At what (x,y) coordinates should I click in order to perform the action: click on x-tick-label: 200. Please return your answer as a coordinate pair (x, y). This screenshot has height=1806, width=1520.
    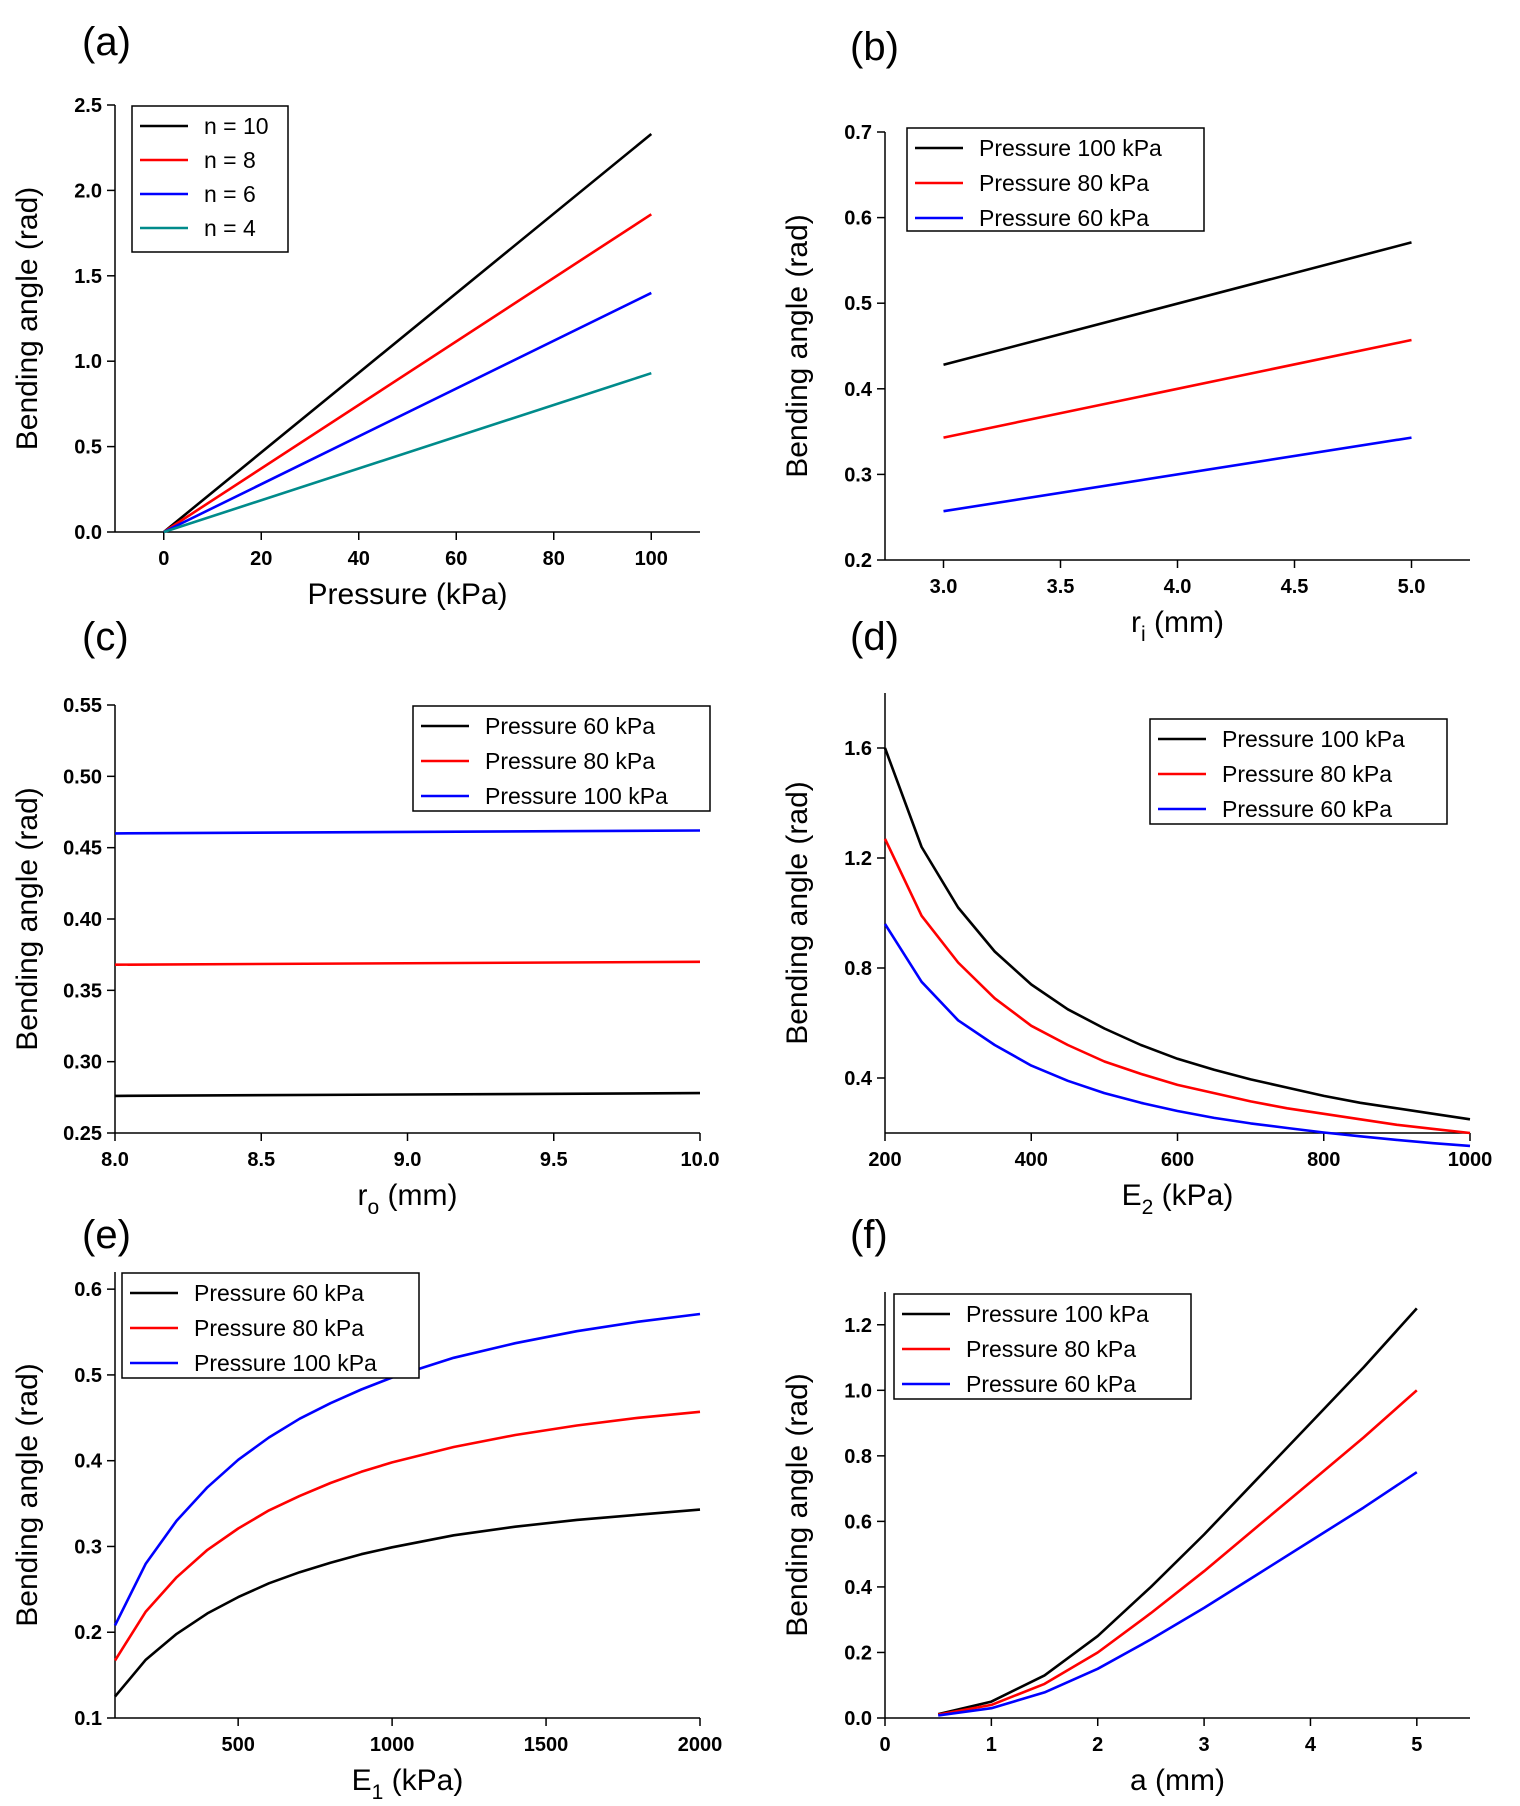
    Looking at the image, I should click on (884, 1160).